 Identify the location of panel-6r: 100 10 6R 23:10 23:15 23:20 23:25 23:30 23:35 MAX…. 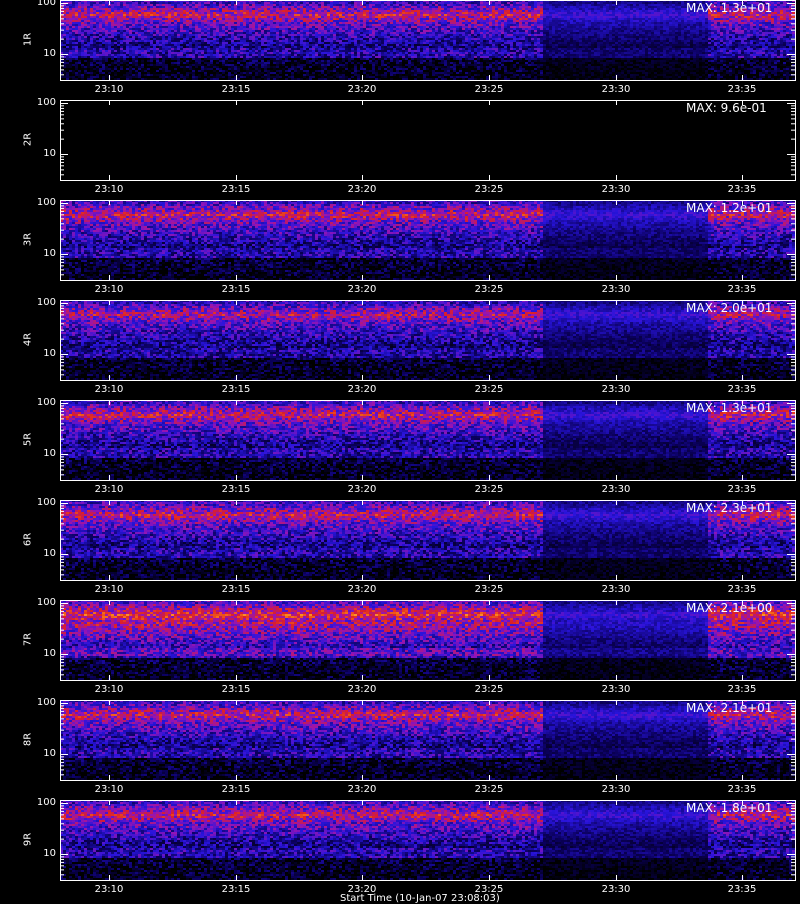
(400, 548).